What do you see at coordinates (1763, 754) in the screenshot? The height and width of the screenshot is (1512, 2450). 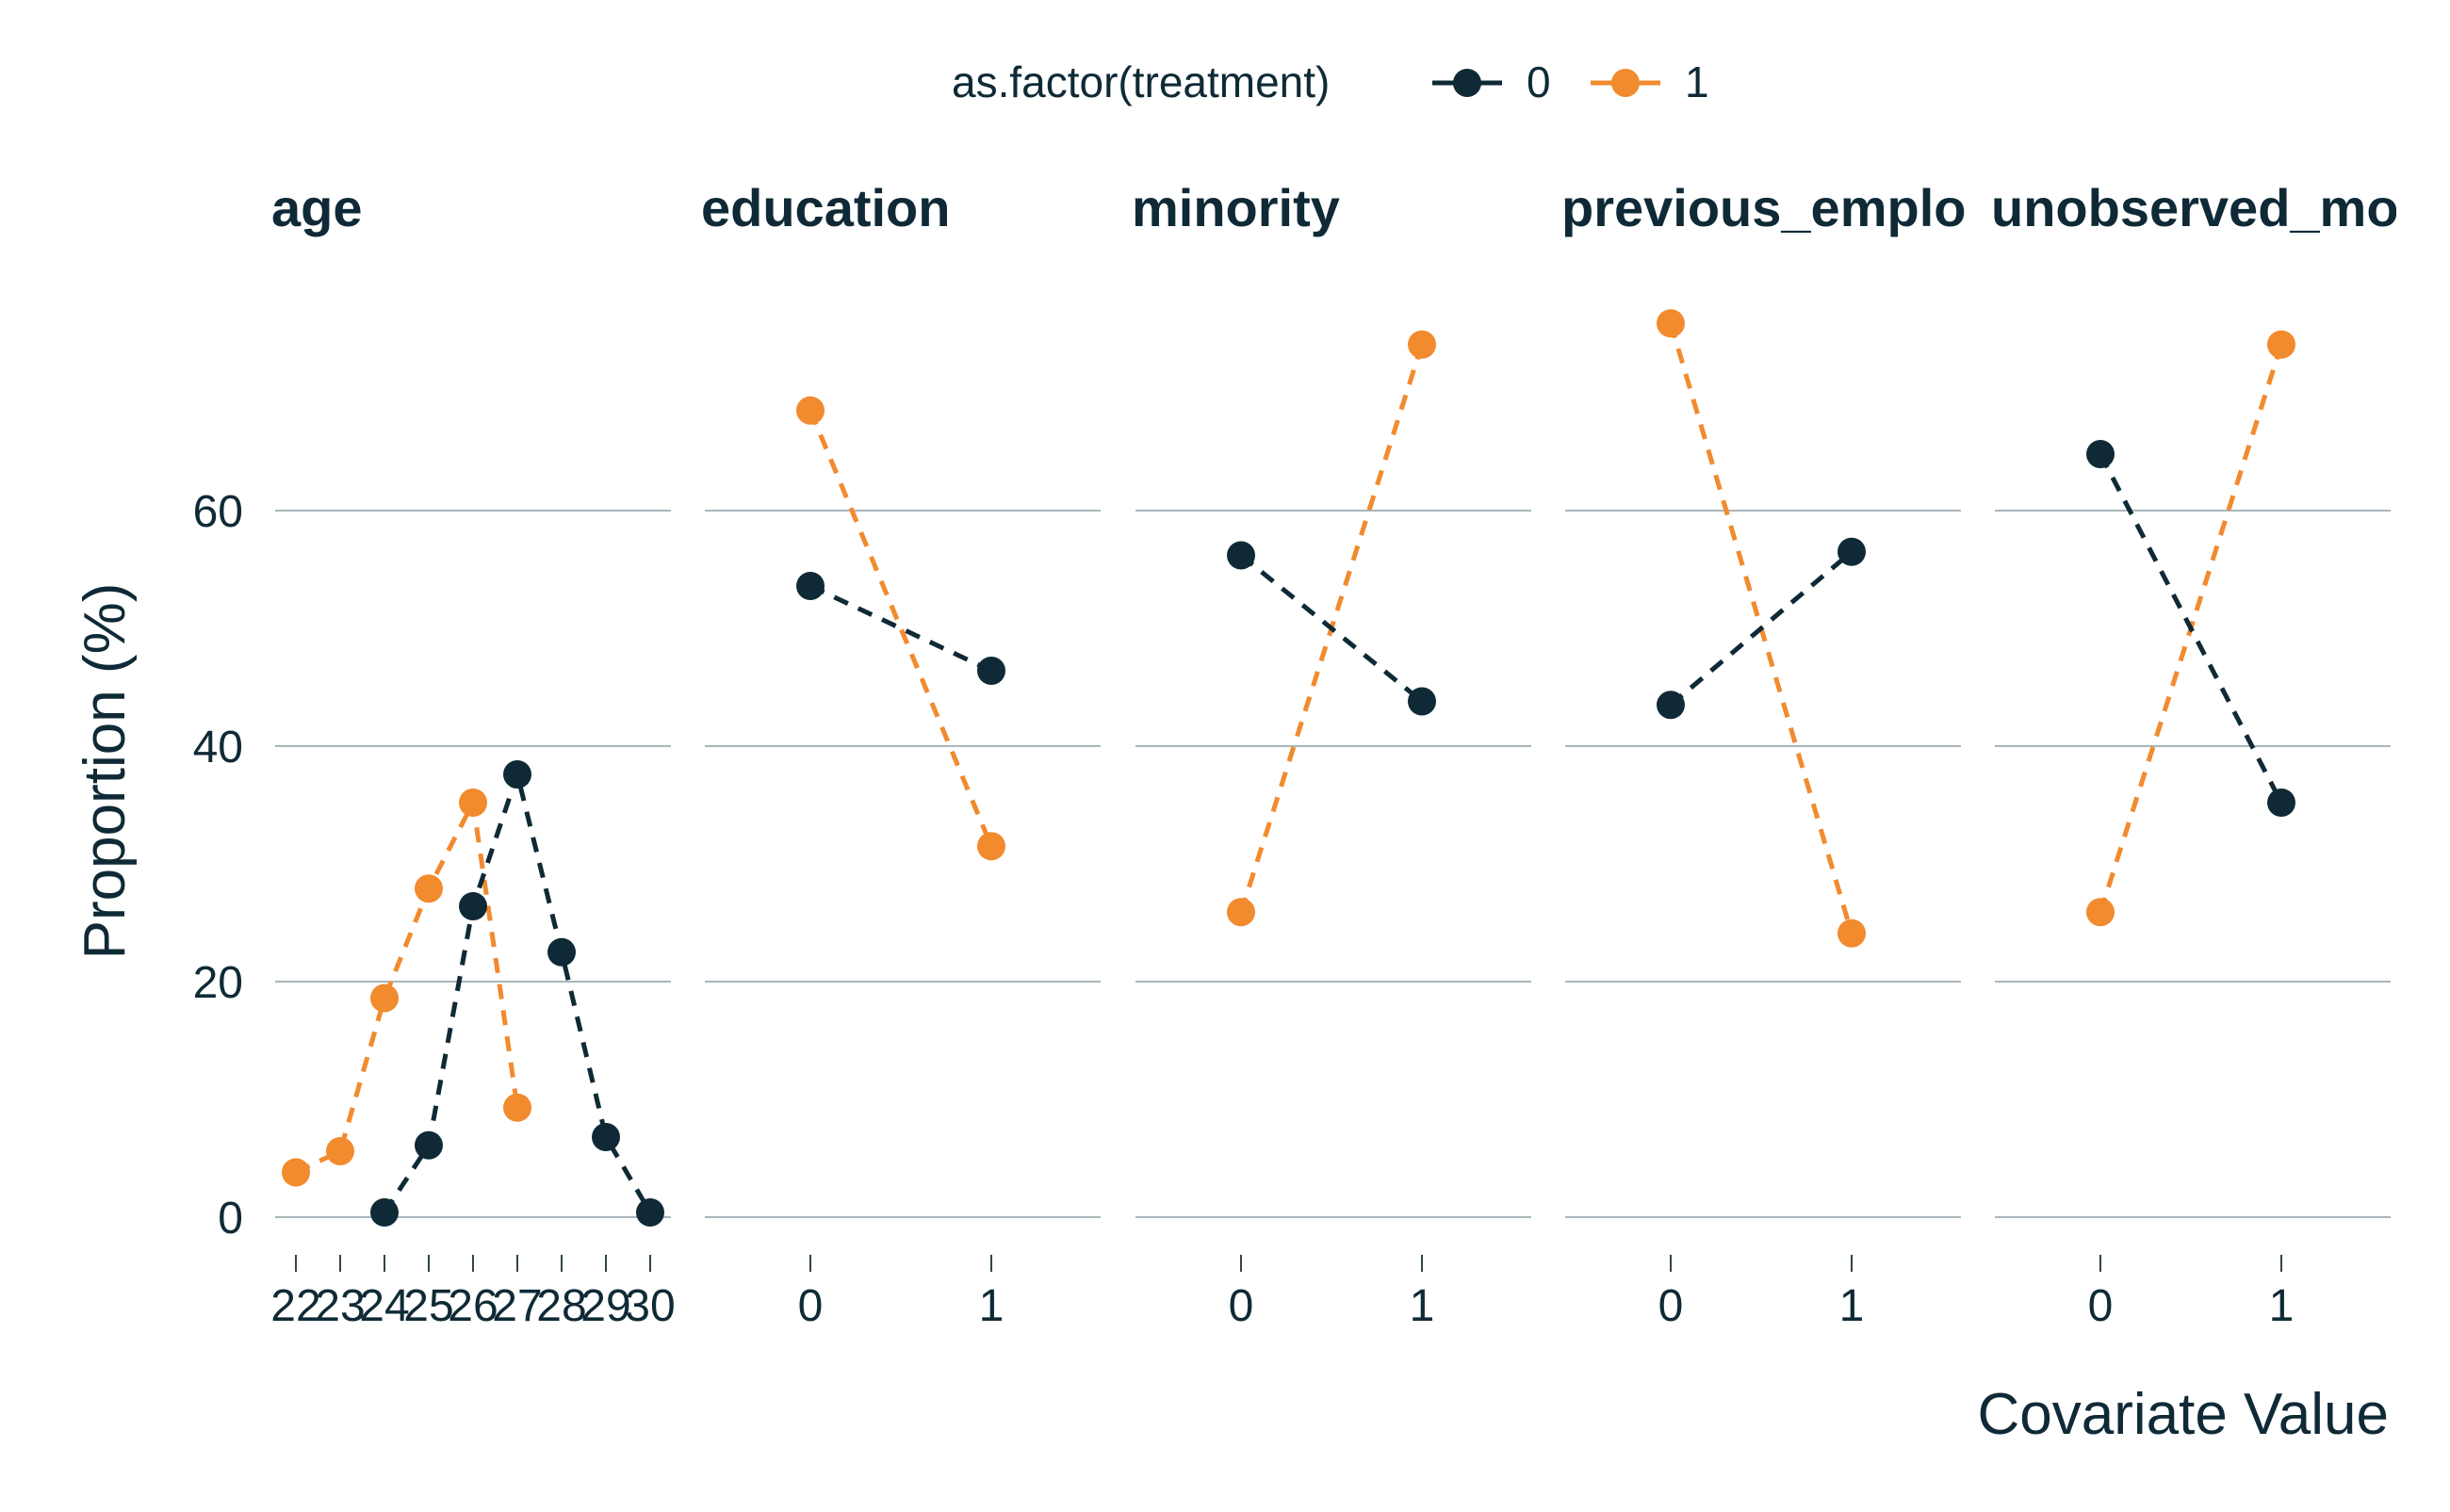 I see `facet-panel-previous_emplo: previous_emplo 0 1` at bounding box center [1763, 754].